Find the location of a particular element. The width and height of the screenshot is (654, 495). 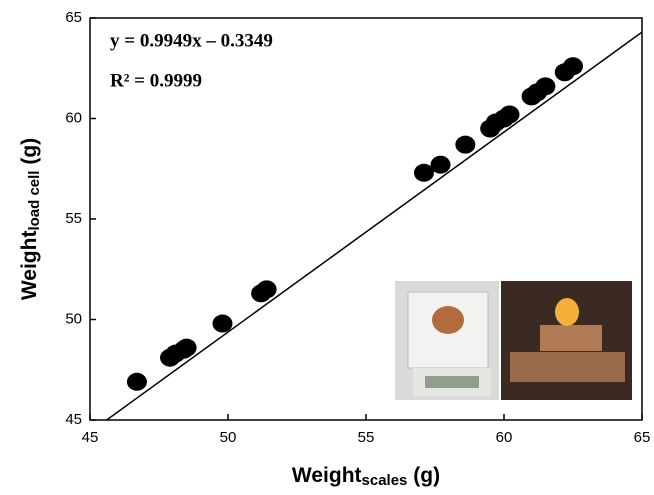

lit-egg is located at coordinates (567, 312).